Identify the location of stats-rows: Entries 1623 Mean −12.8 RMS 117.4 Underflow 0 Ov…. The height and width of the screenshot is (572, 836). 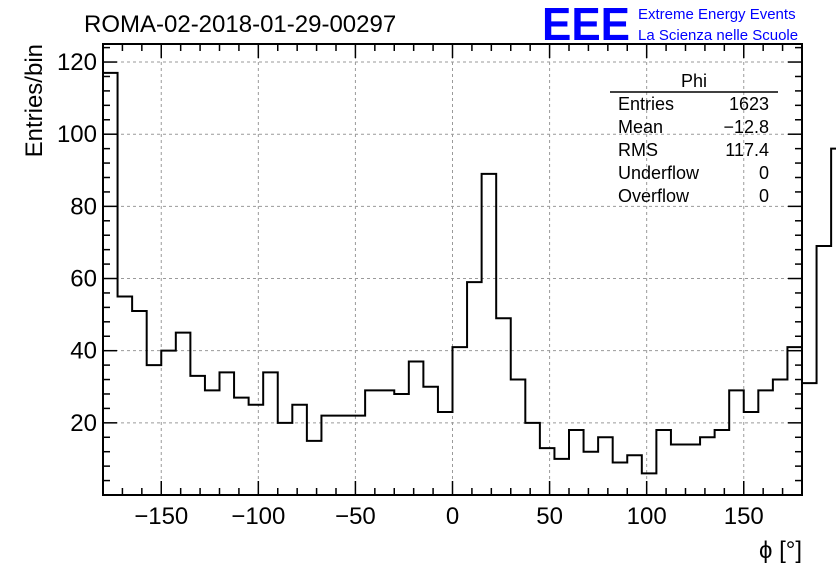
(693, 150).